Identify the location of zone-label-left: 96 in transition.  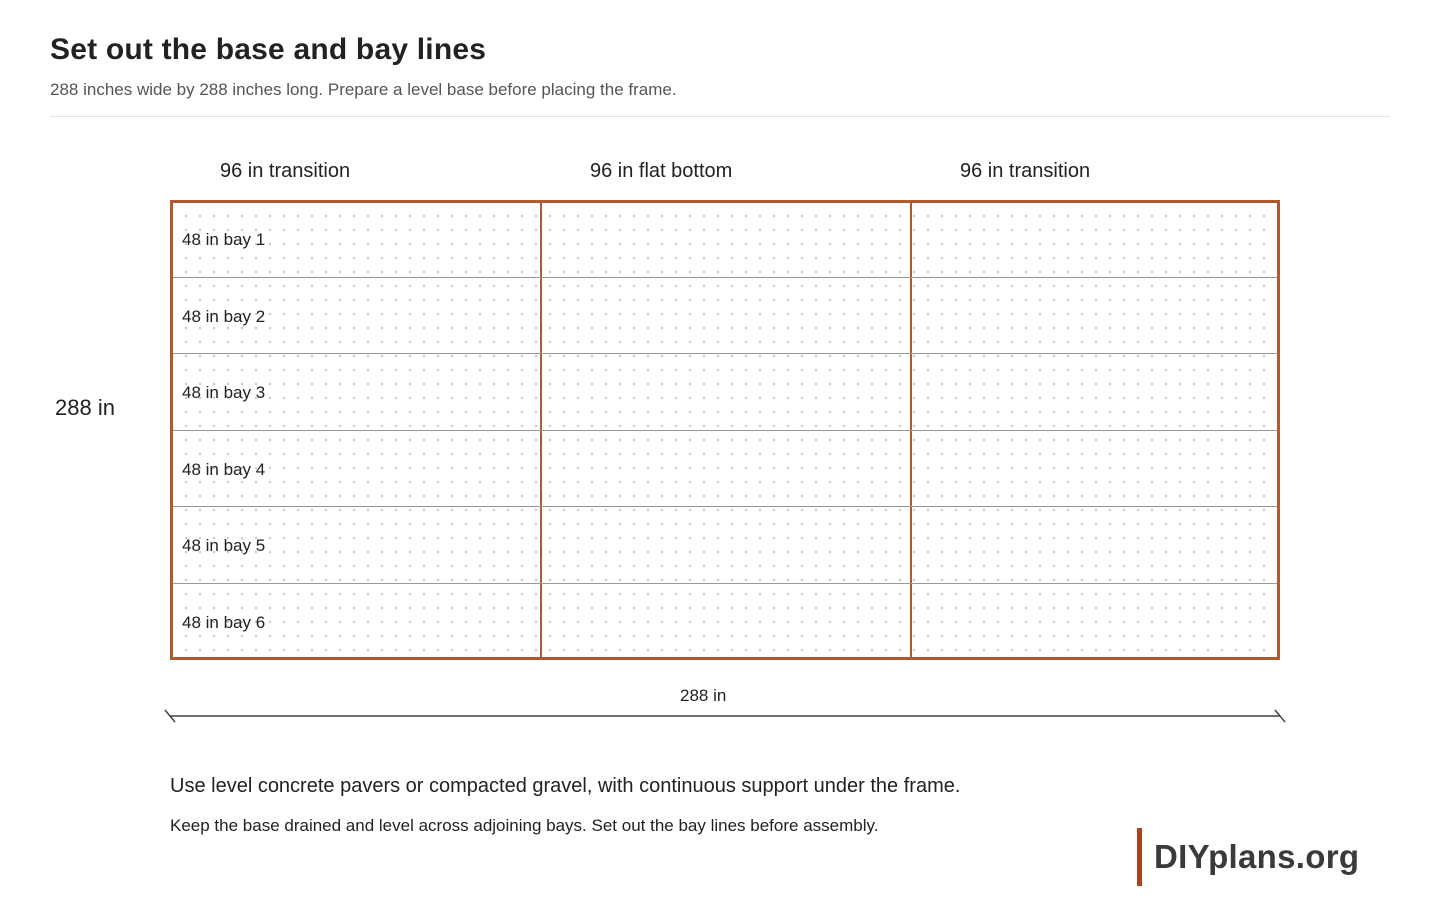
(285, 171).